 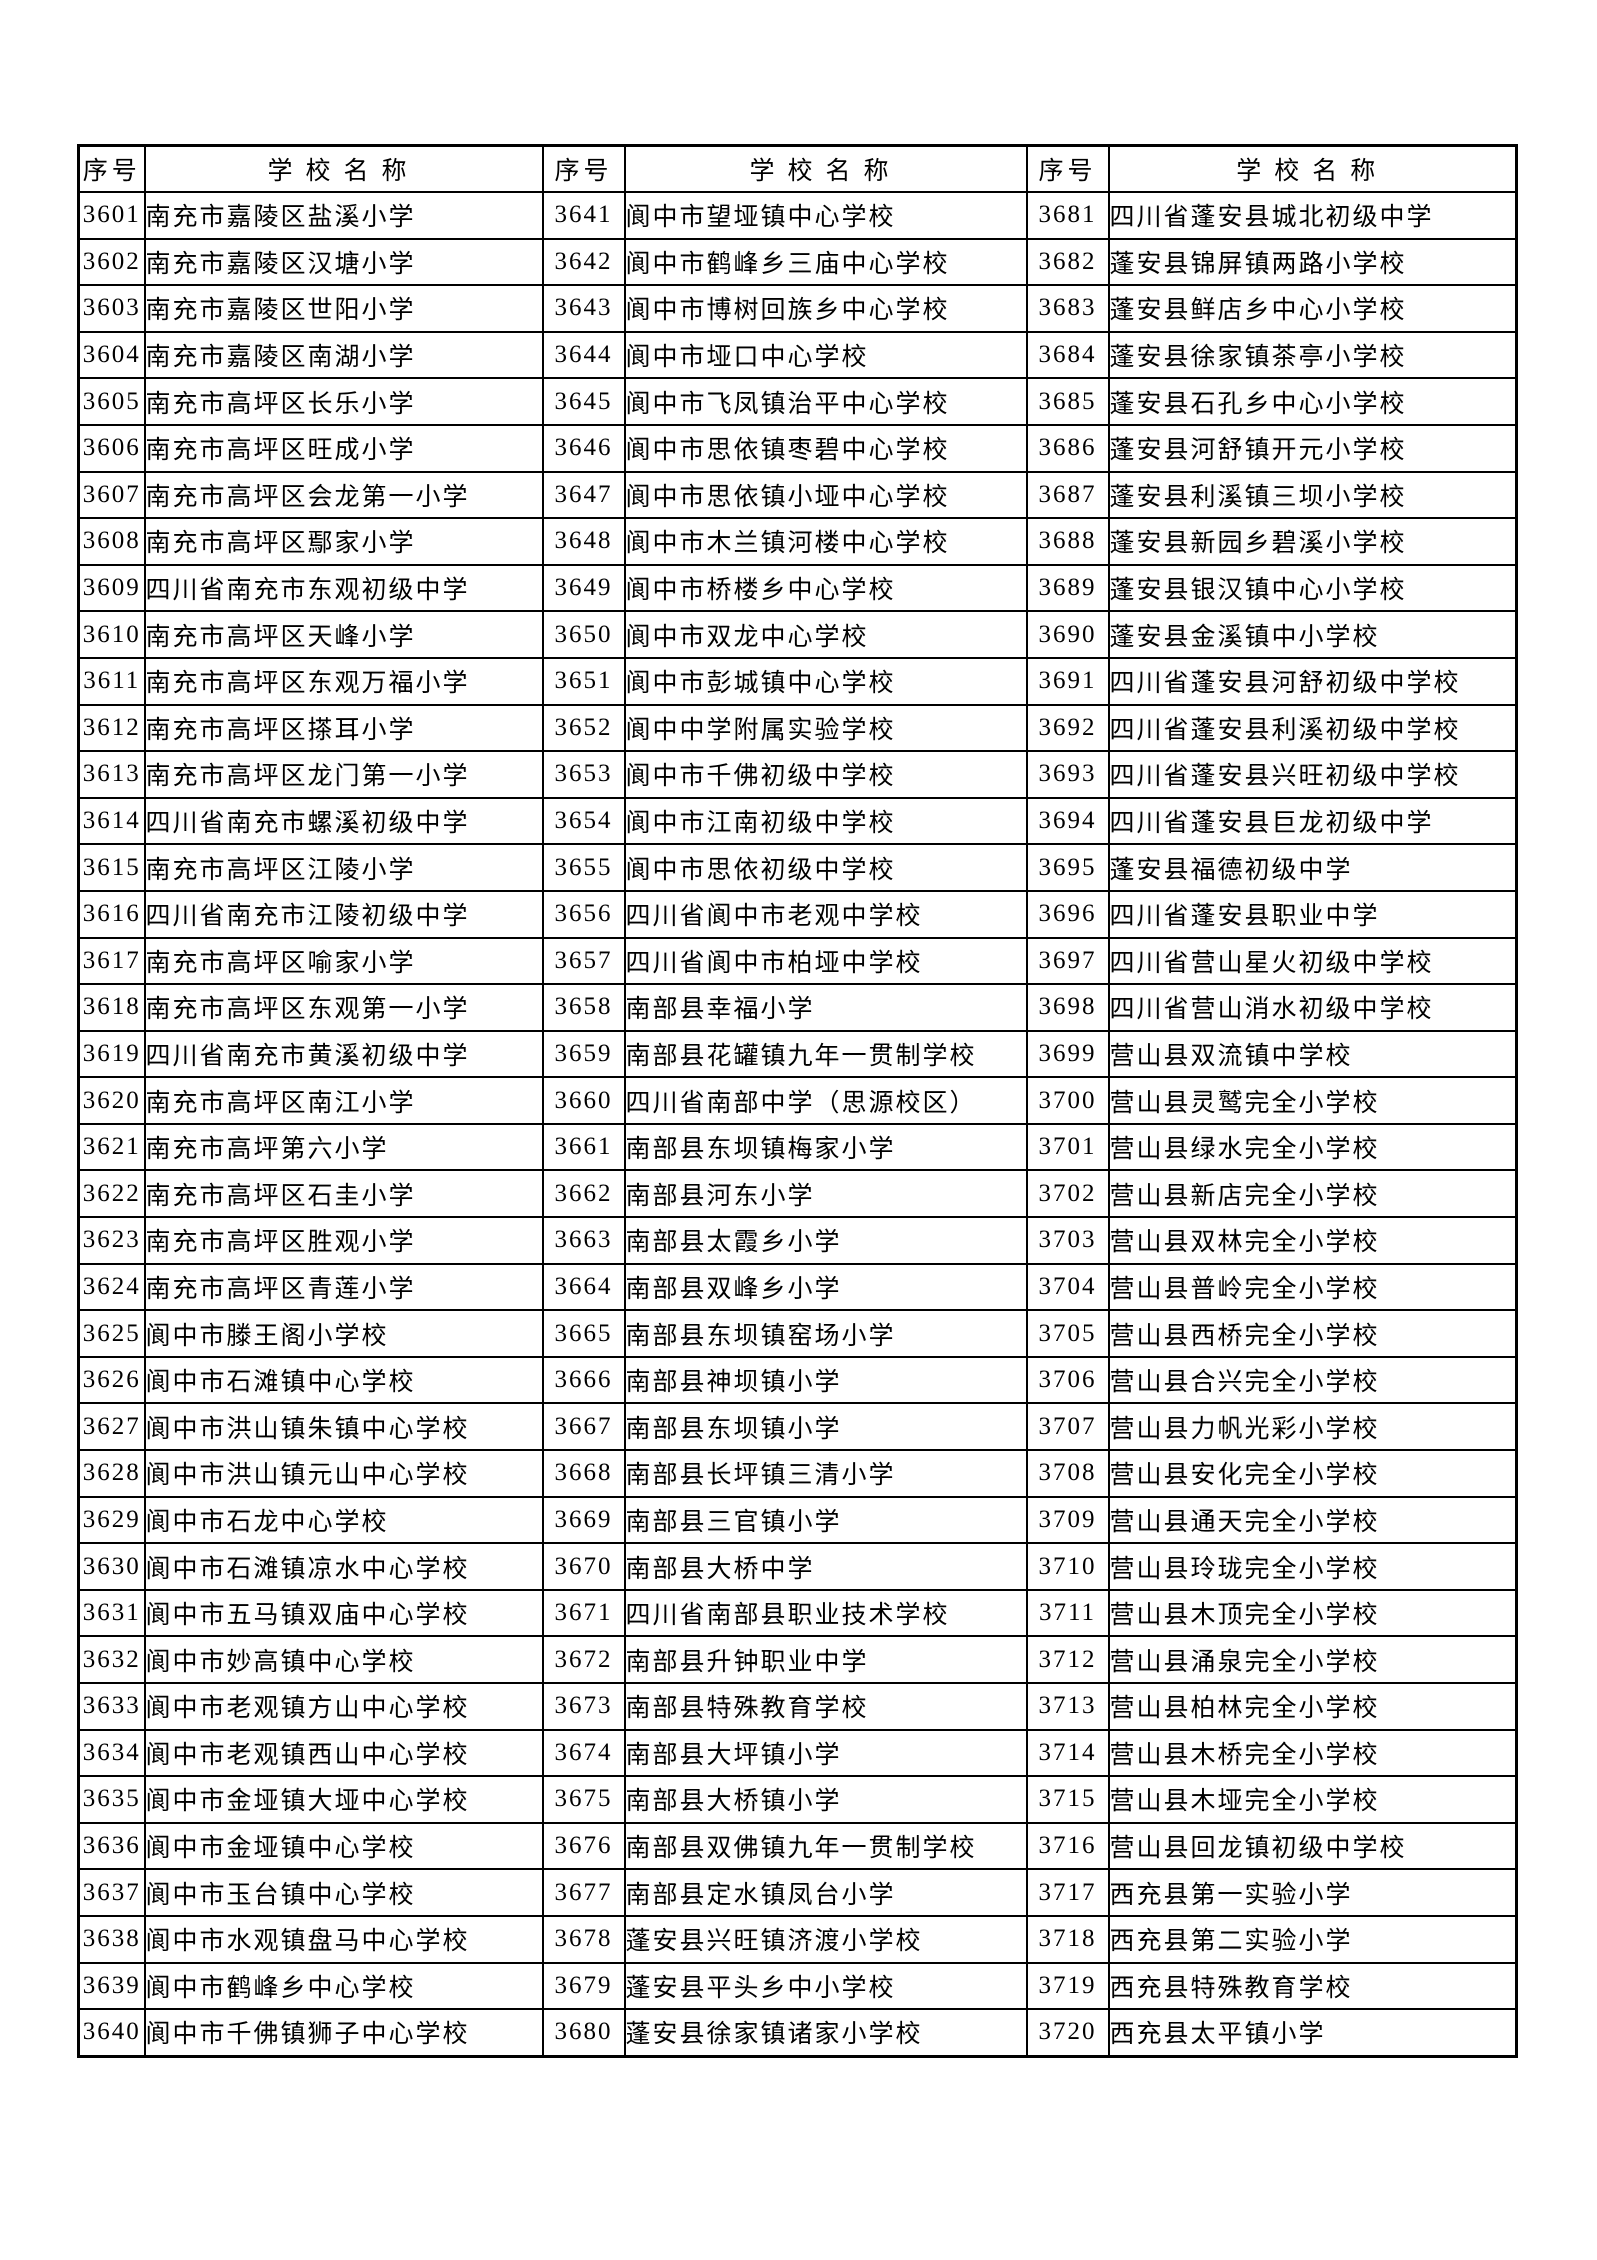 What do you see at coordinates (343, 1613) in the screenshot?
I see `school-name-cell: 阆中市五马镇双庙中心学校` at bounding box center [343, 1613].